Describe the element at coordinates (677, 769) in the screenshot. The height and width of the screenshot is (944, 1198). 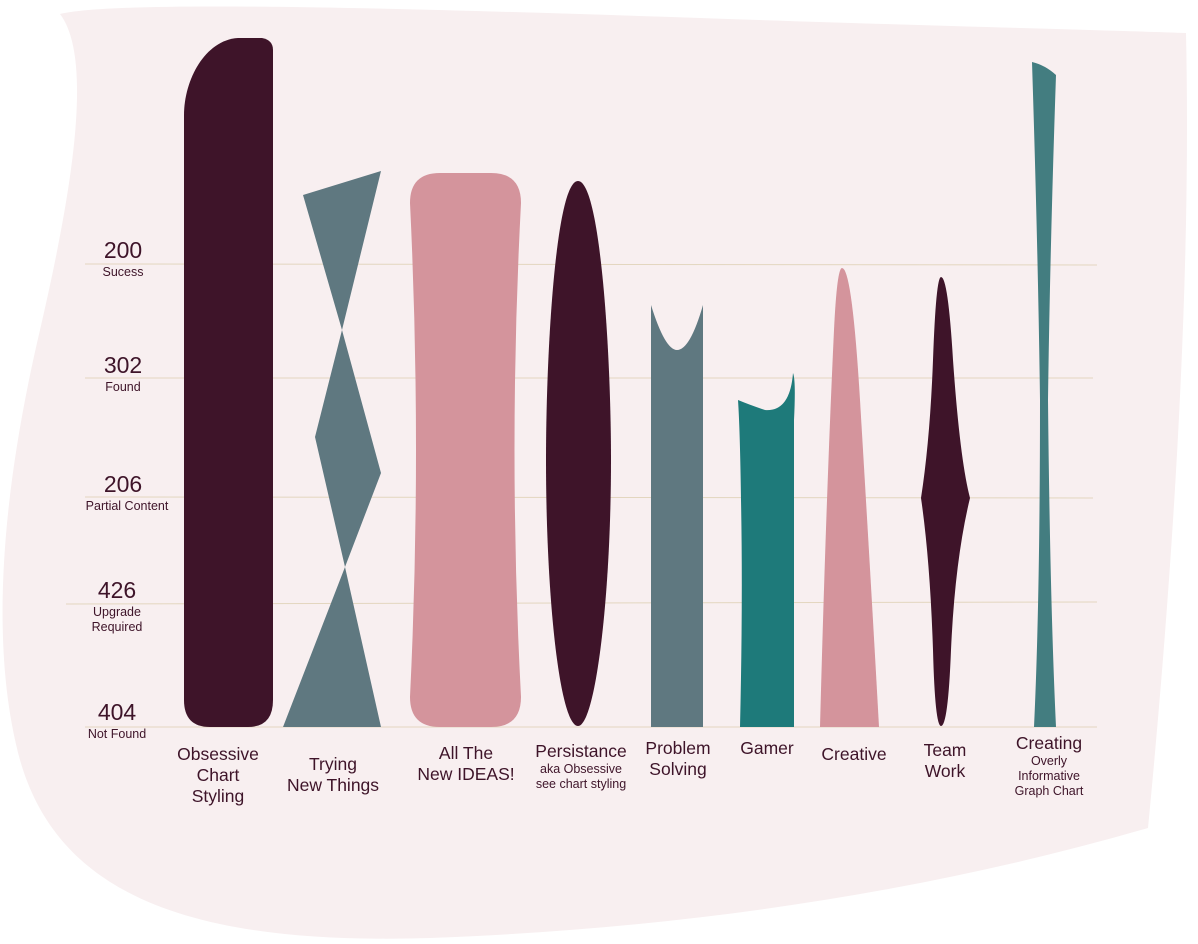
I see `column-label: Solving` at that location.